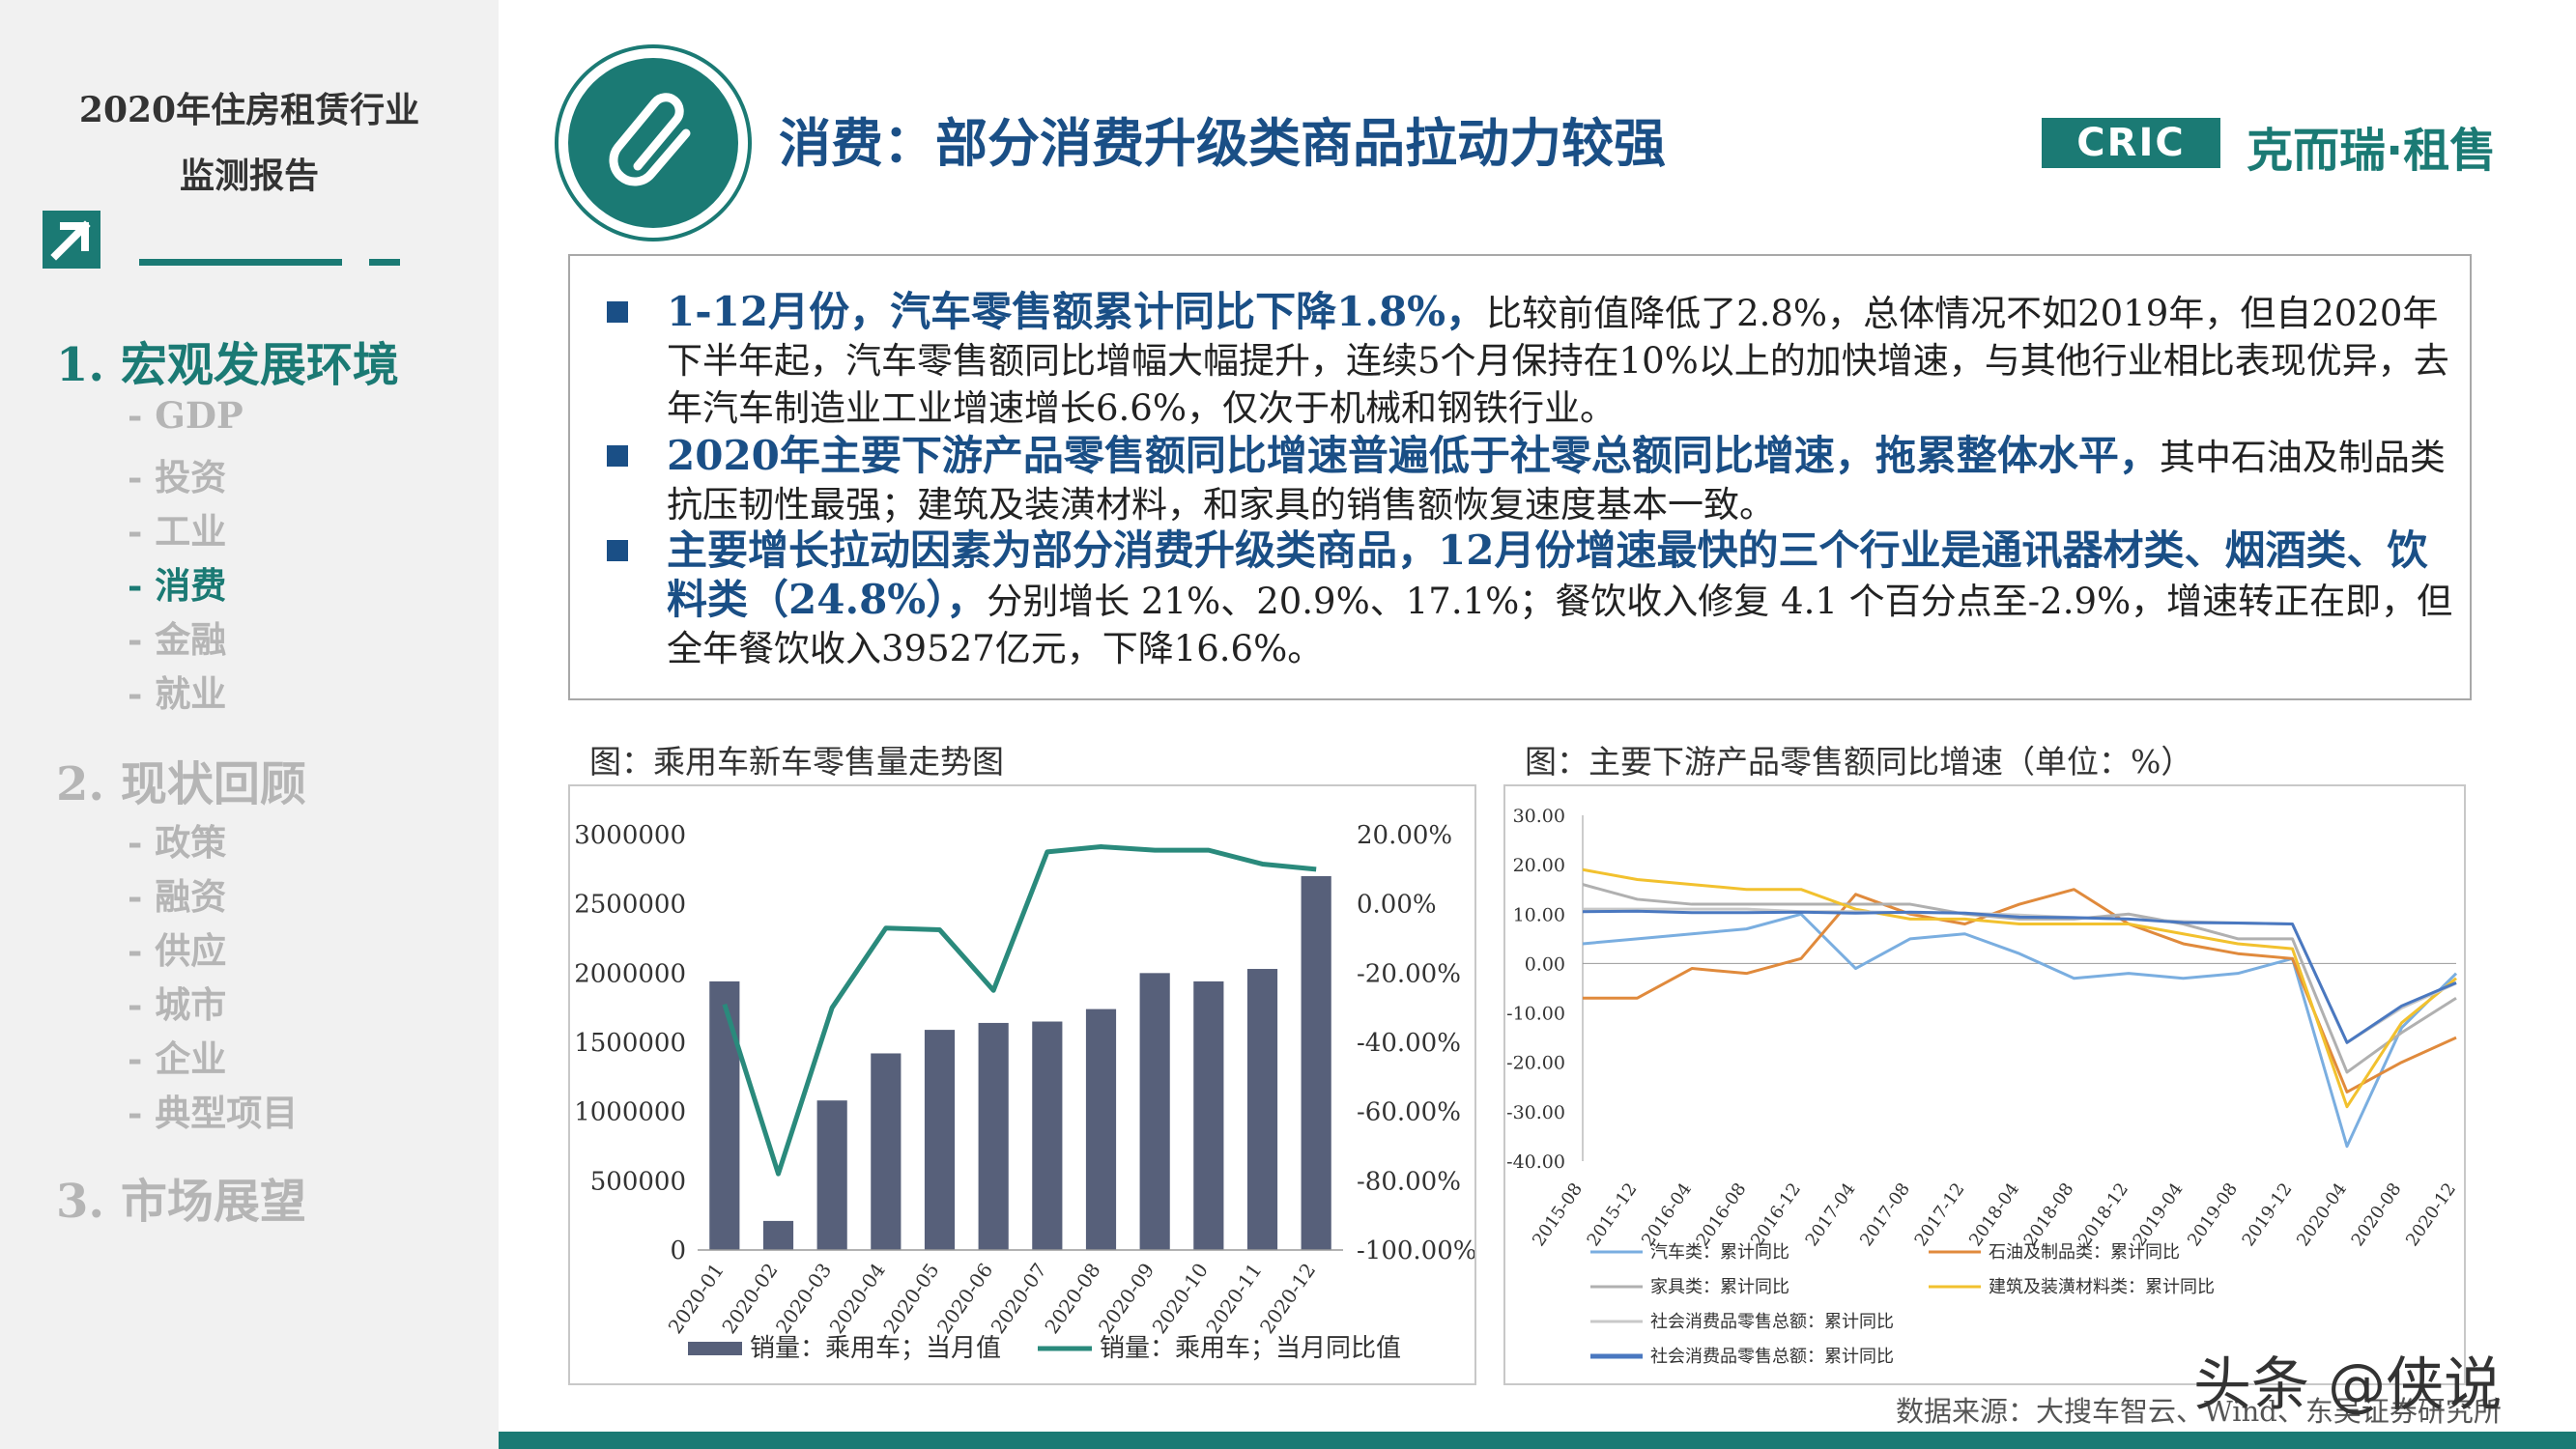  Describe the element at coordinates (1612, 1214) in the screenshot. I see `x-tick-label: 2015-12` at that location.